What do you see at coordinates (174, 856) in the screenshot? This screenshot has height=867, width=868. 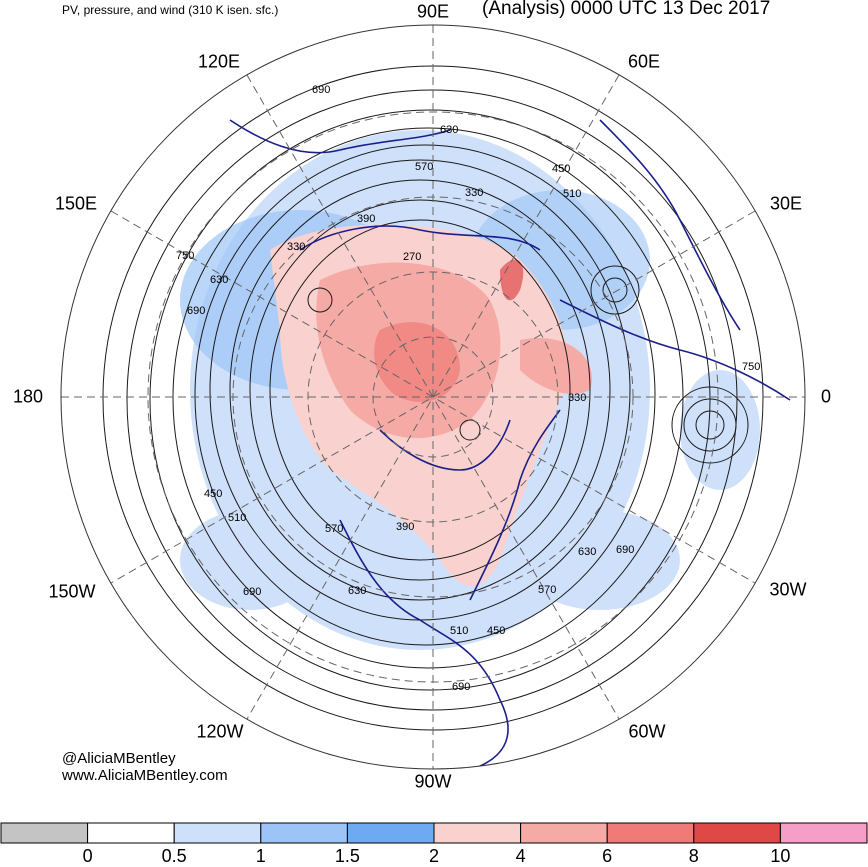 I see `colorbar-tick-label: 0.5` at bounding box center [174, 856].